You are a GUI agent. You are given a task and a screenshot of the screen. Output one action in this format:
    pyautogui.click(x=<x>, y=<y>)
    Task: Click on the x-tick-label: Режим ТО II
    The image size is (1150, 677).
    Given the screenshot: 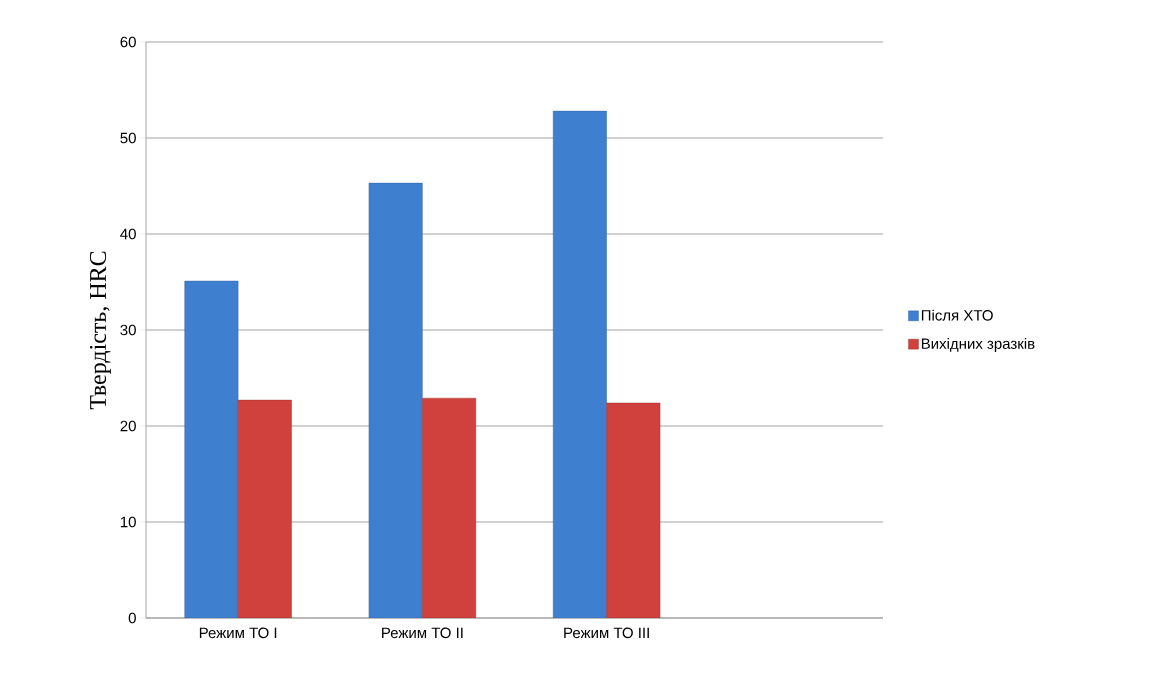 What is the action you would take?
    pyautogui.click(x=422, y=633)
    